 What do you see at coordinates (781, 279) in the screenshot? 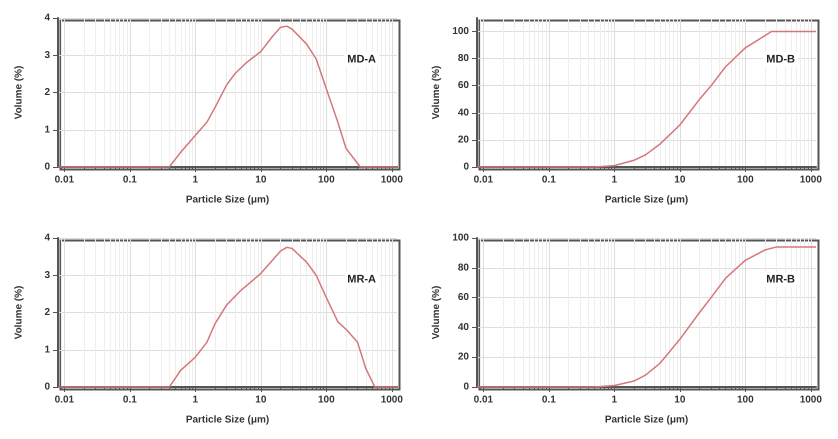
I see `annotation: MR-B` at bounding box center [781, 279].